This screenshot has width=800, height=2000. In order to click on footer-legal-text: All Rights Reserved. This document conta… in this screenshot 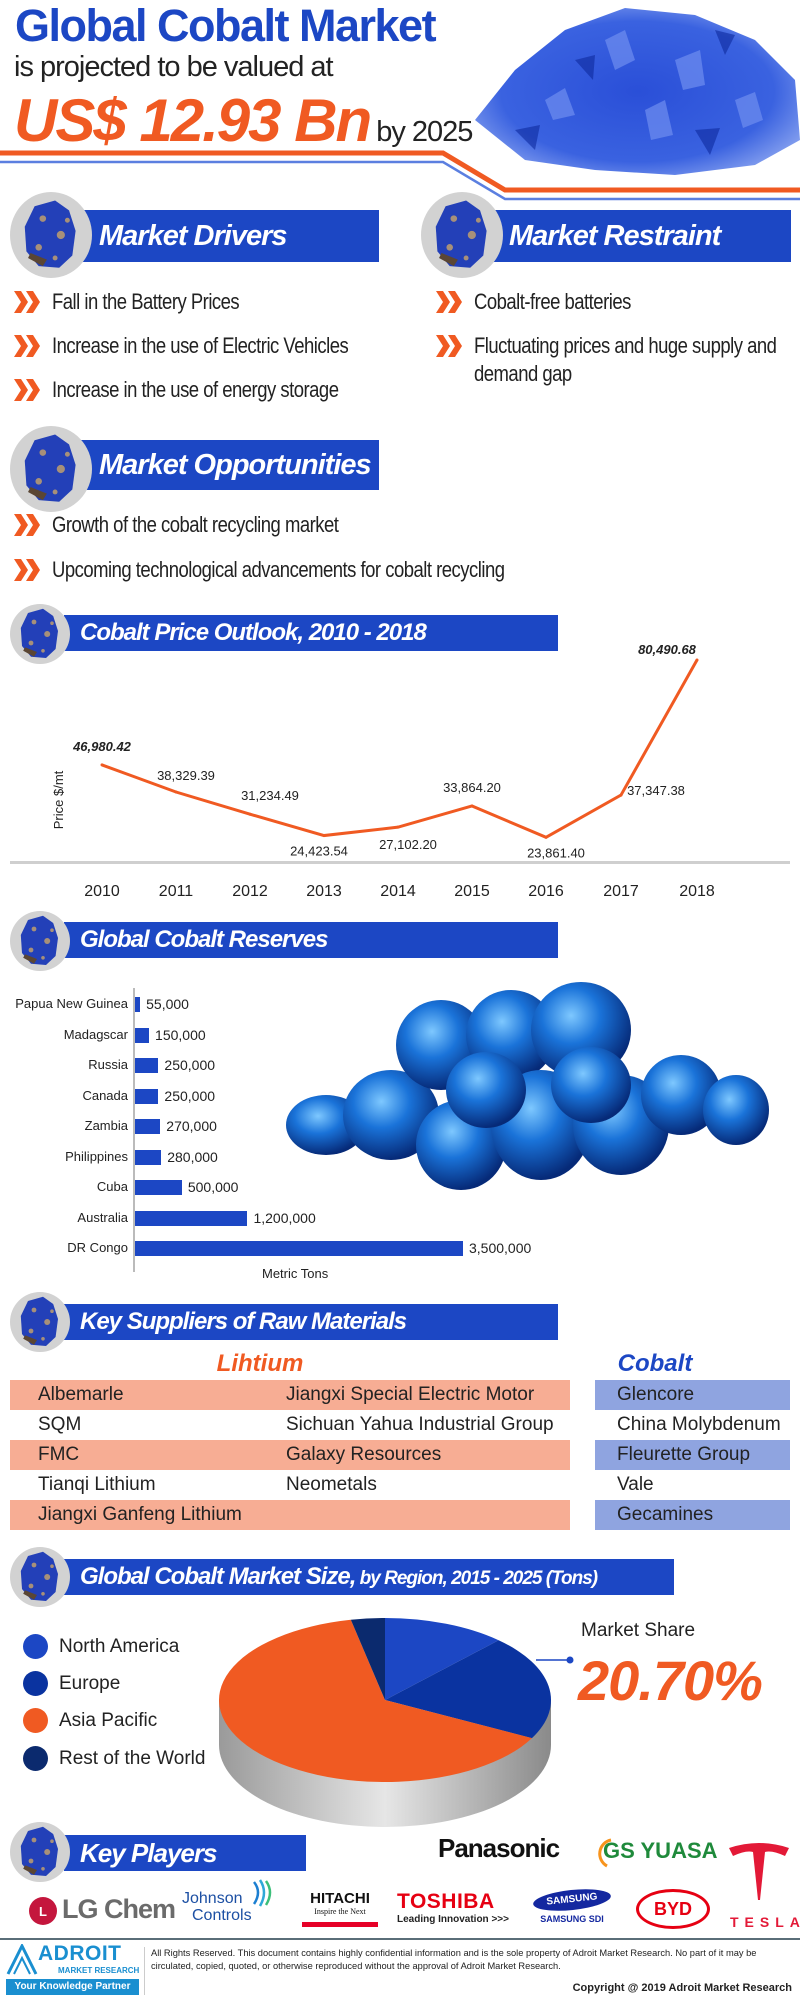, I will do `click(454, 1959)`.